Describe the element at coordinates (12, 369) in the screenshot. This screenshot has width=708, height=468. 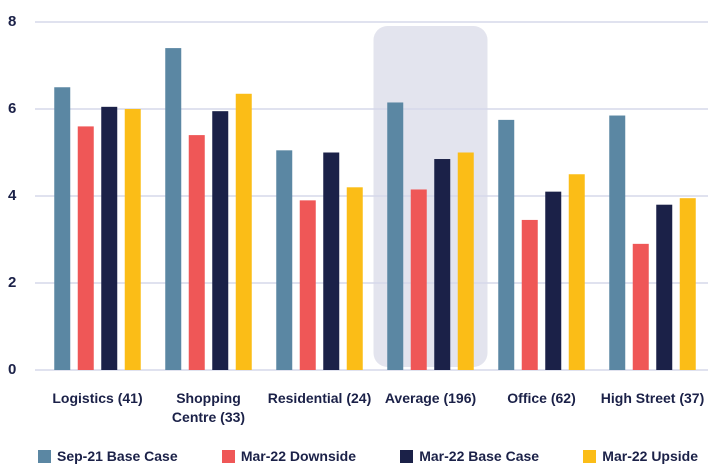
I see `y-tick-label: 0` at that location.